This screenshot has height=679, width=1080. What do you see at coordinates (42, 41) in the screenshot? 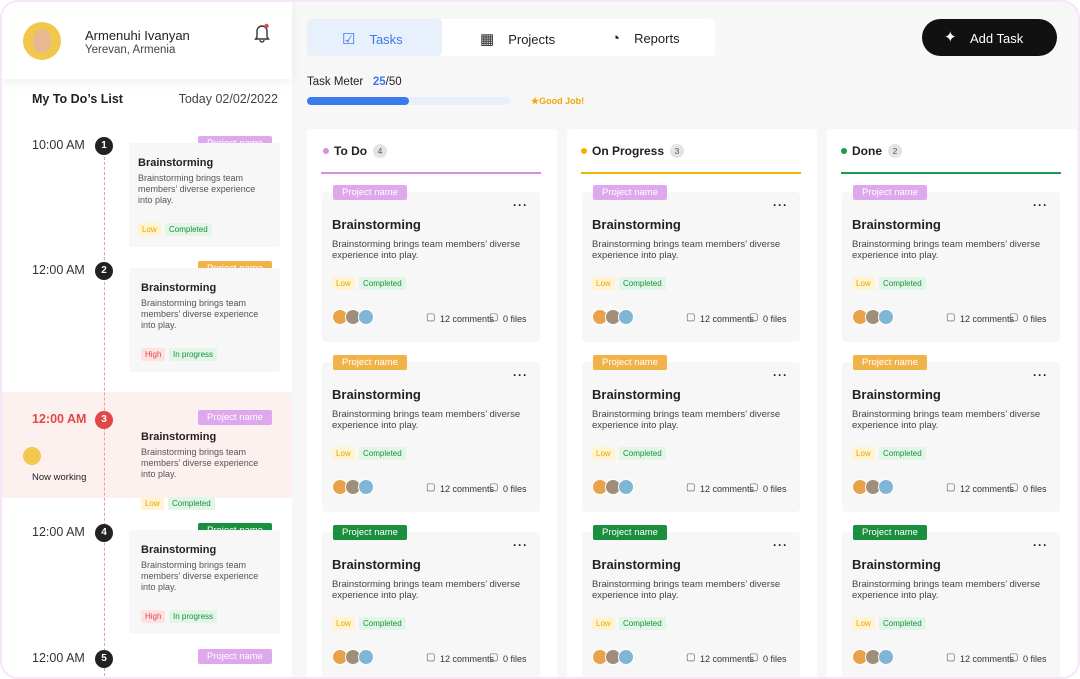
I see `avatar` at bounding box center [42, 41].